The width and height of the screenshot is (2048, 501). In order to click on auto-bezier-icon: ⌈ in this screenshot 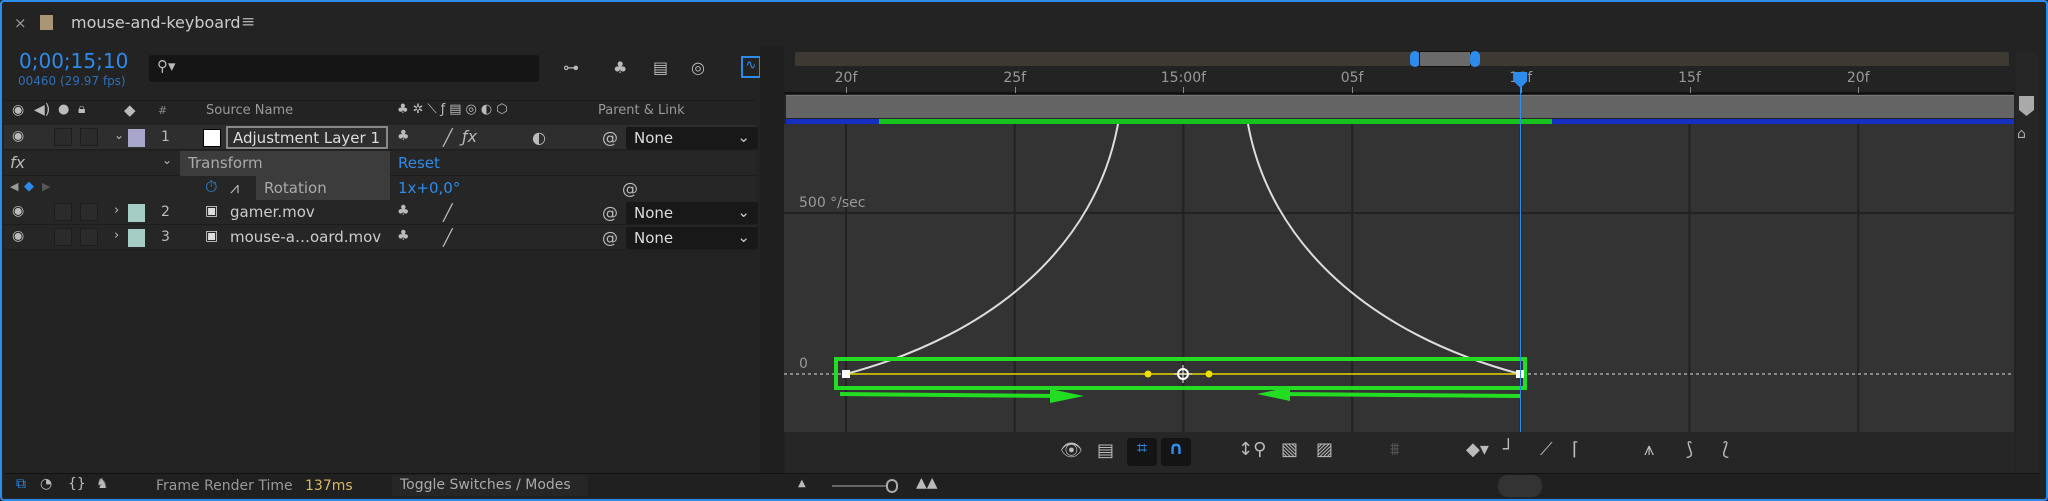, I will do `click(1576, 449)`.